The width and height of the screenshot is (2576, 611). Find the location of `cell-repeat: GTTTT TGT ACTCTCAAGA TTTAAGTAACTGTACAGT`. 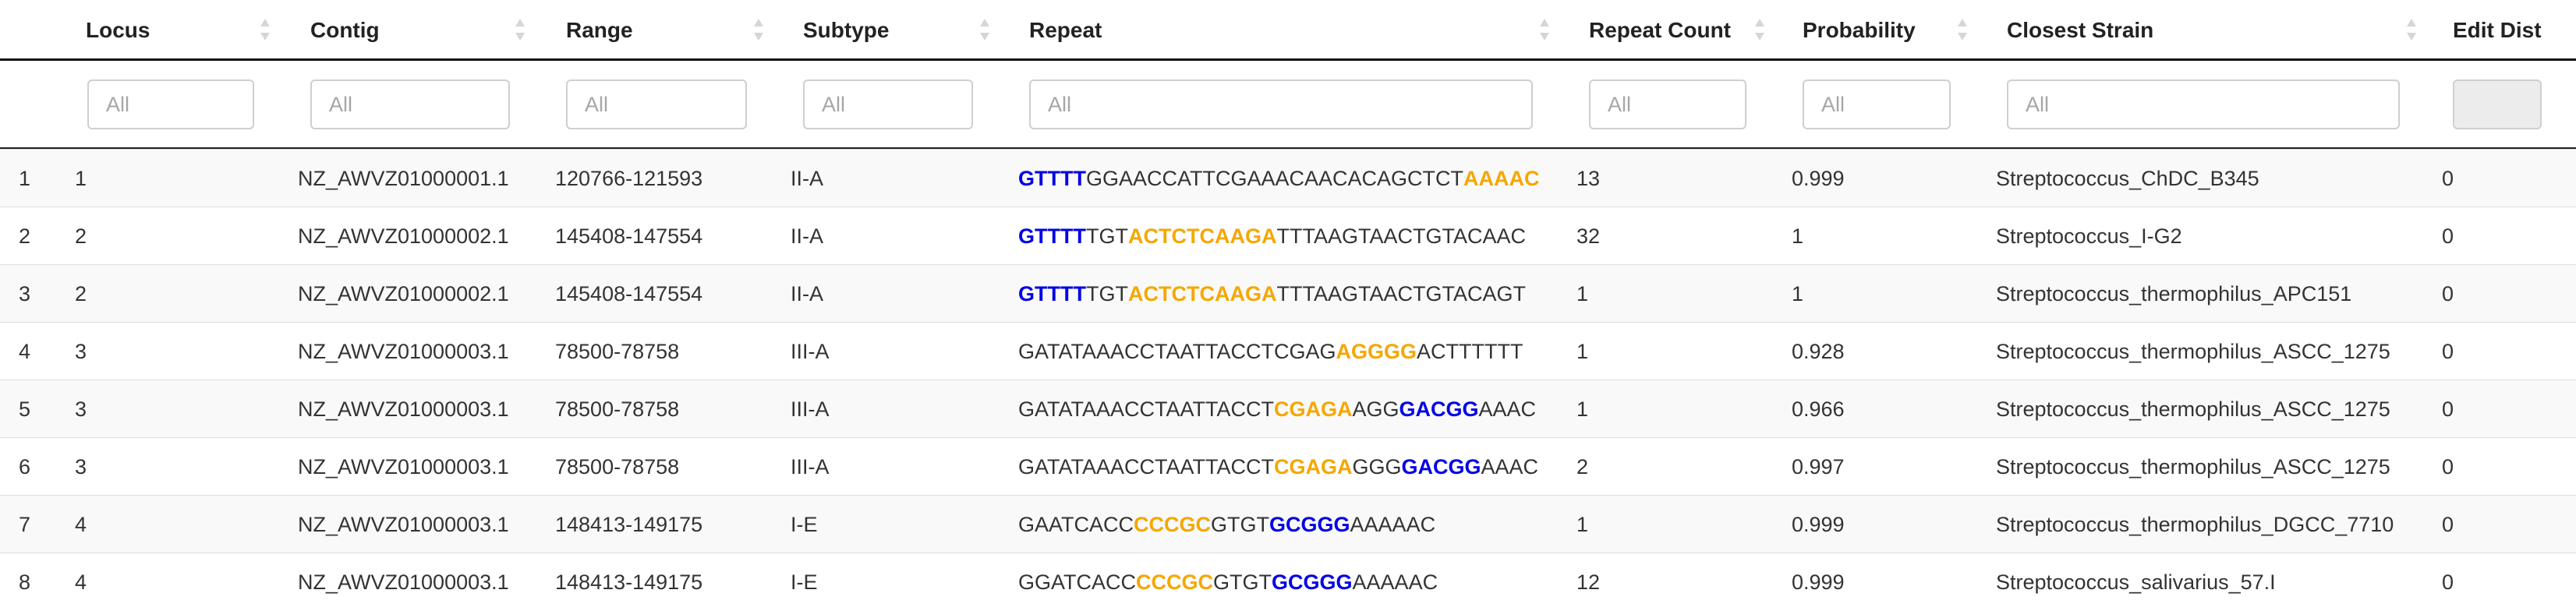

cell-repeat: GTTTT TGT ACTCTCAAGA TTTAAGTAACTGTACAGT is located at coordinates (1272, 294).